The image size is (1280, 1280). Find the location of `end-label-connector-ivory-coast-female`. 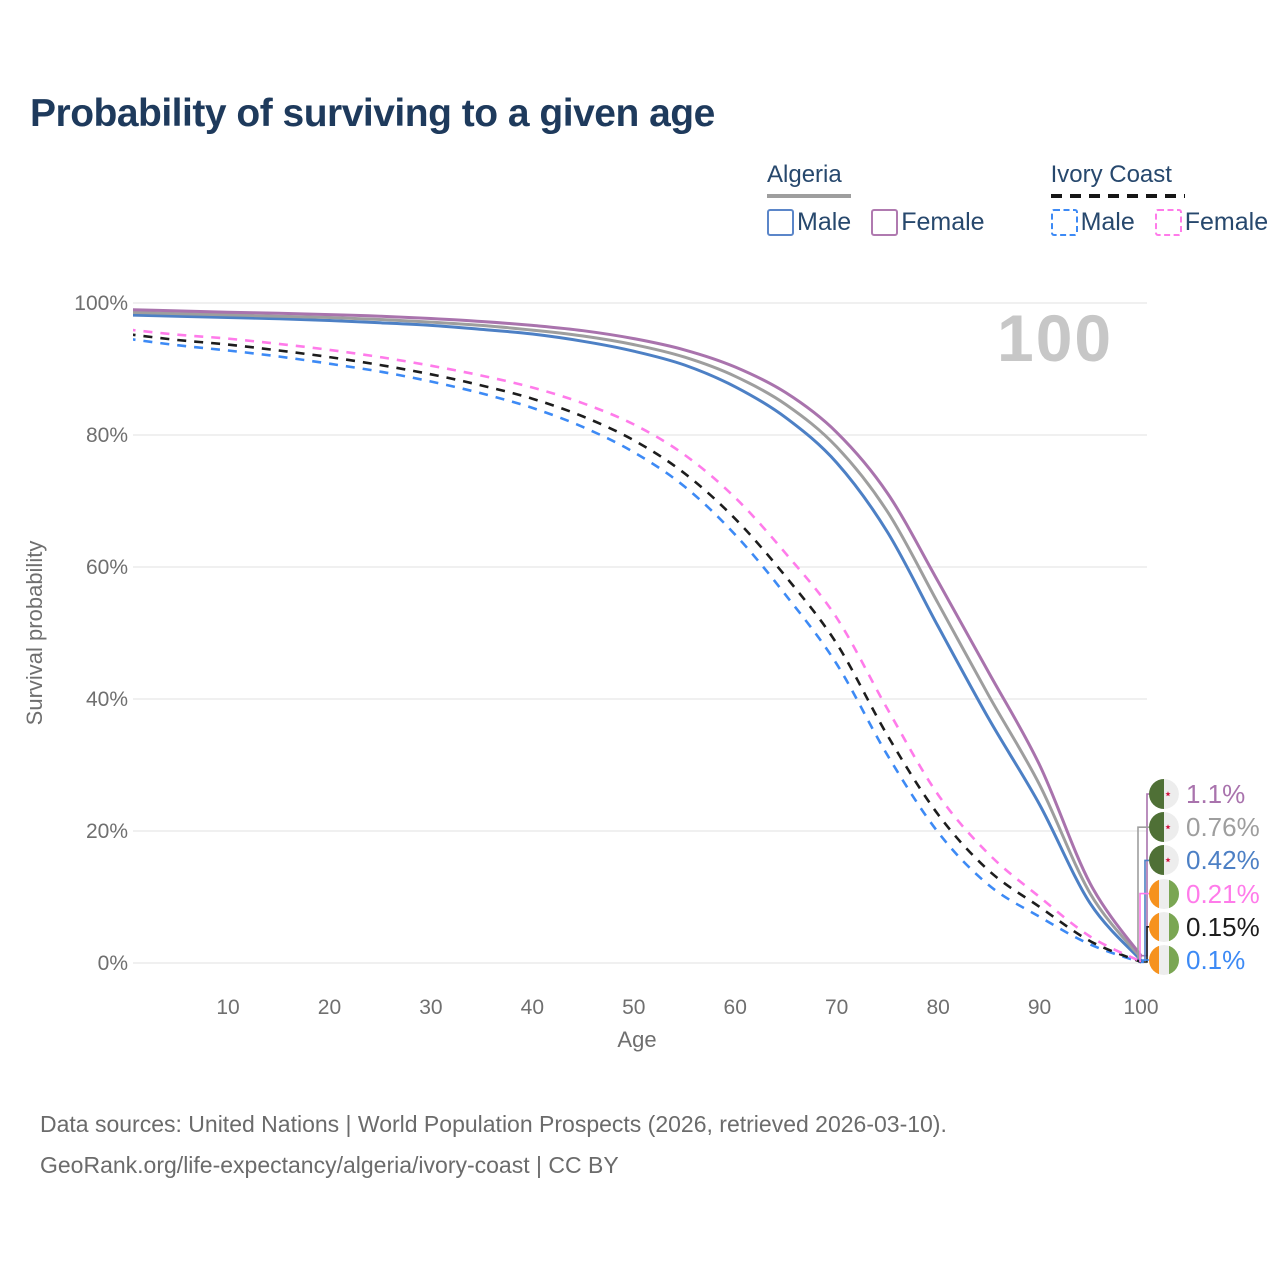

end-label-connector-ivory-coast-female is located at coordinates (1144, 927).